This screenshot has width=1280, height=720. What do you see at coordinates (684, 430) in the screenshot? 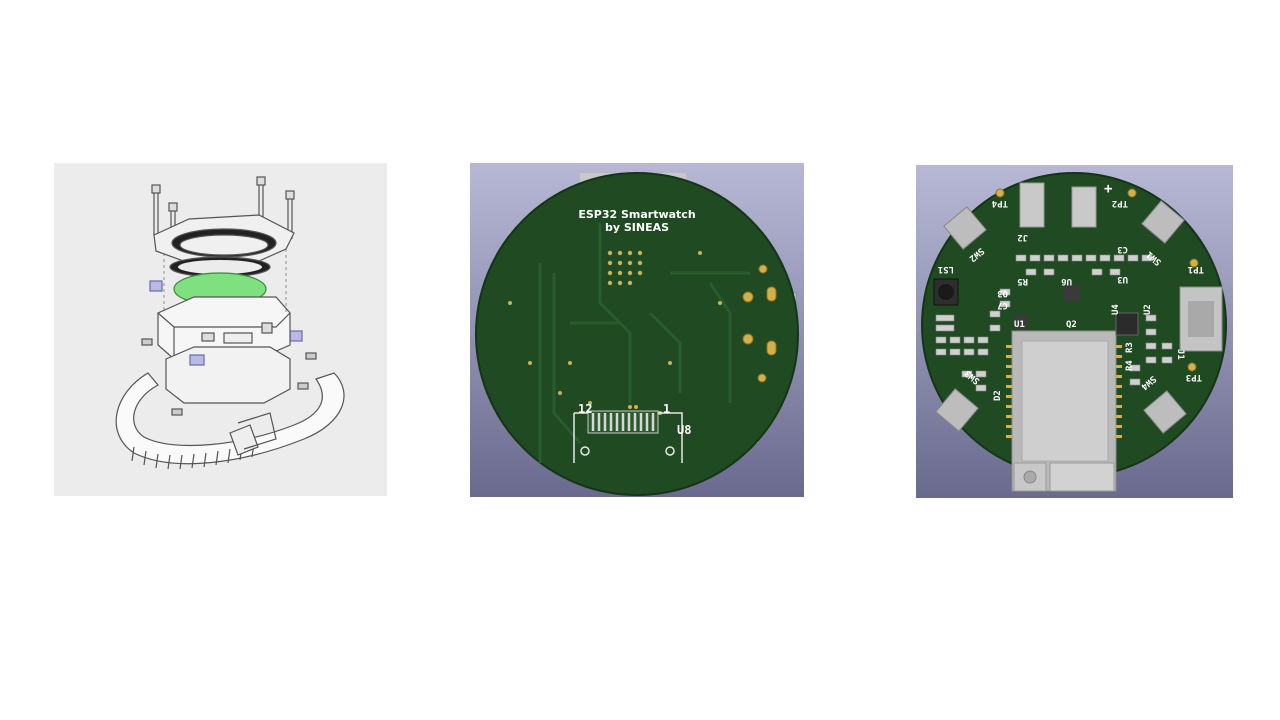
I see `connector-ref: U8` at bounding box center [684, 430].